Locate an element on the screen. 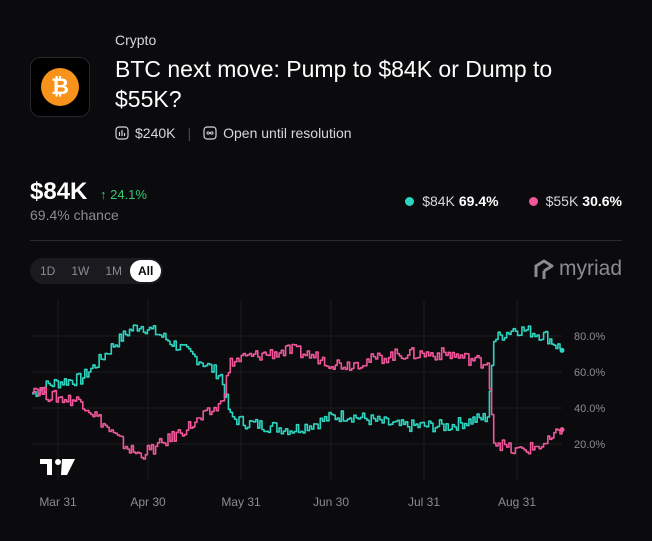 The image size is (652, 541). infinity-icon is located at coordinates (210, 133).